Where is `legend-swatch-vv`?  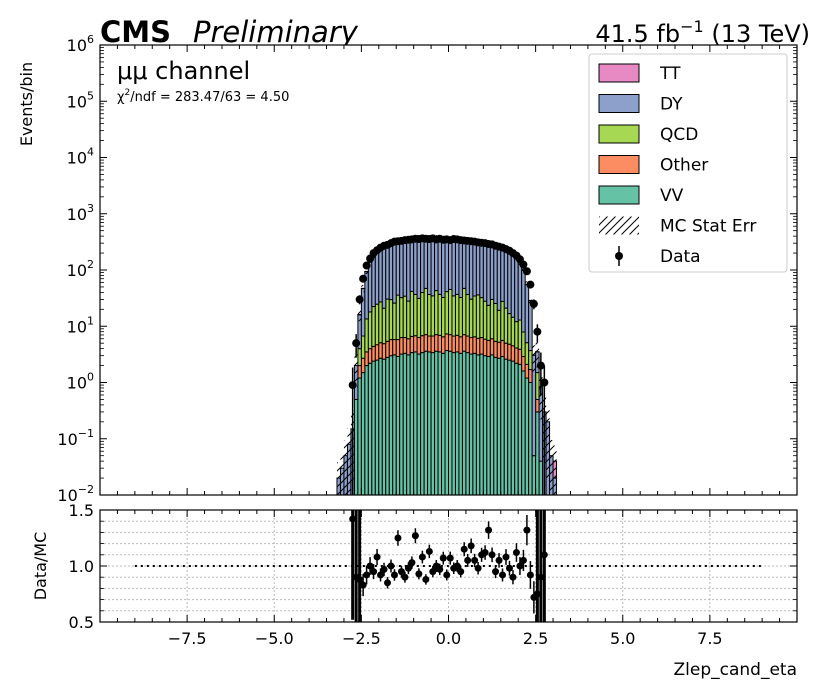
legend-swatch-vv is located at coordinates (619, 195).